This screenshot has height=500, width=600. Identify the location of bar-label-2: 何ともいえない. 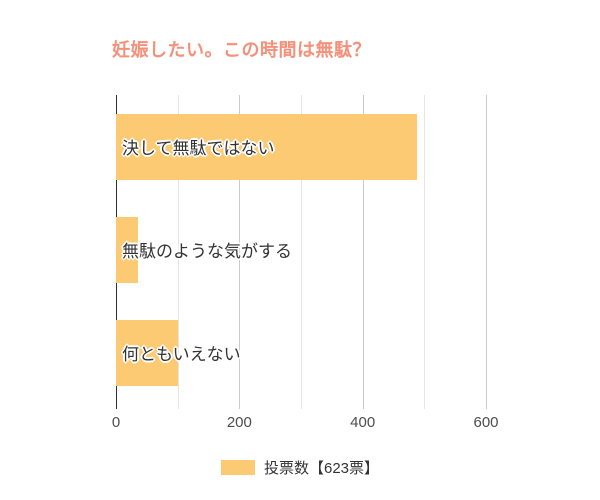
(181, 354).